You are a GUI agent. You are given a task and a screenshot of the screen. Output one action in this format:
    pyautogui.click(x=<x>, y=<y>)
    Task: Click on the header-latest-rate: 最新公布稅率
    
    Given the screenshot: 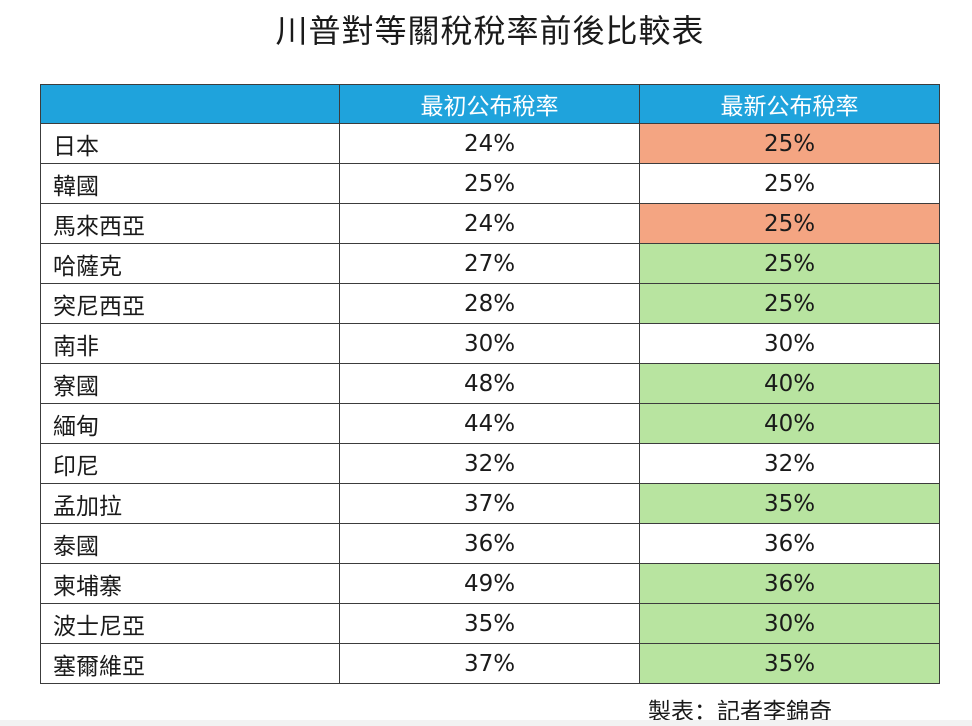 What is the action you would take?
    pyautogui.click(x=789, y=104)
    